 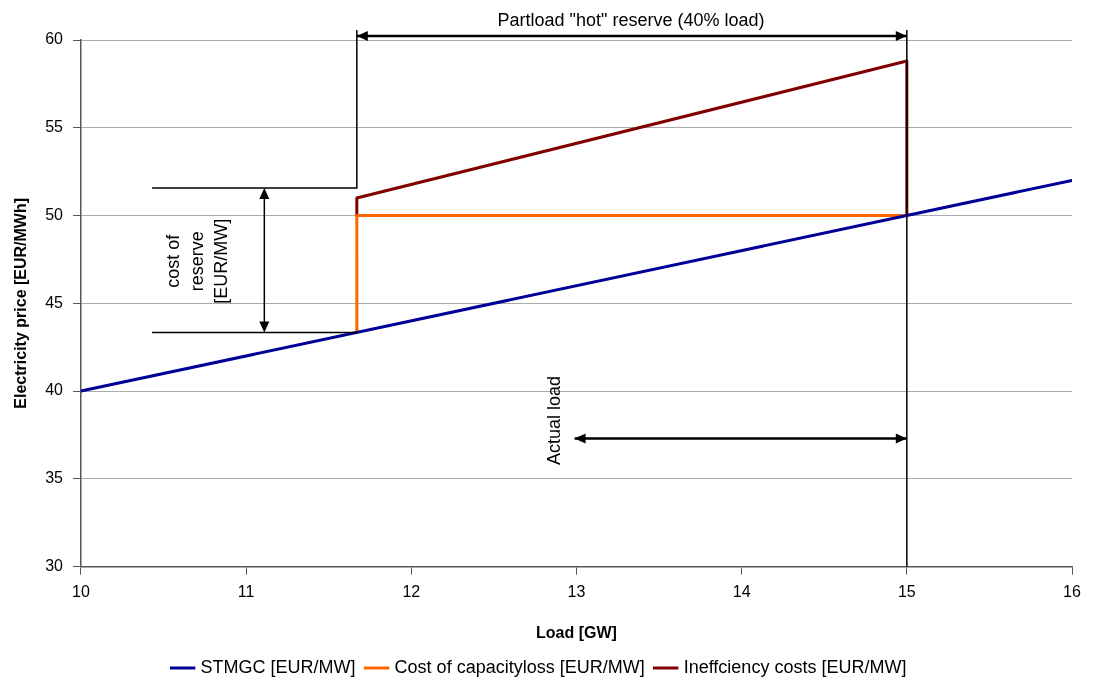 What do you see at coordinates (519, 666) in the screenshot?
I see `legend-label: Cost of capacityloss [EUR/MW]` at bounding box center [519, 666].